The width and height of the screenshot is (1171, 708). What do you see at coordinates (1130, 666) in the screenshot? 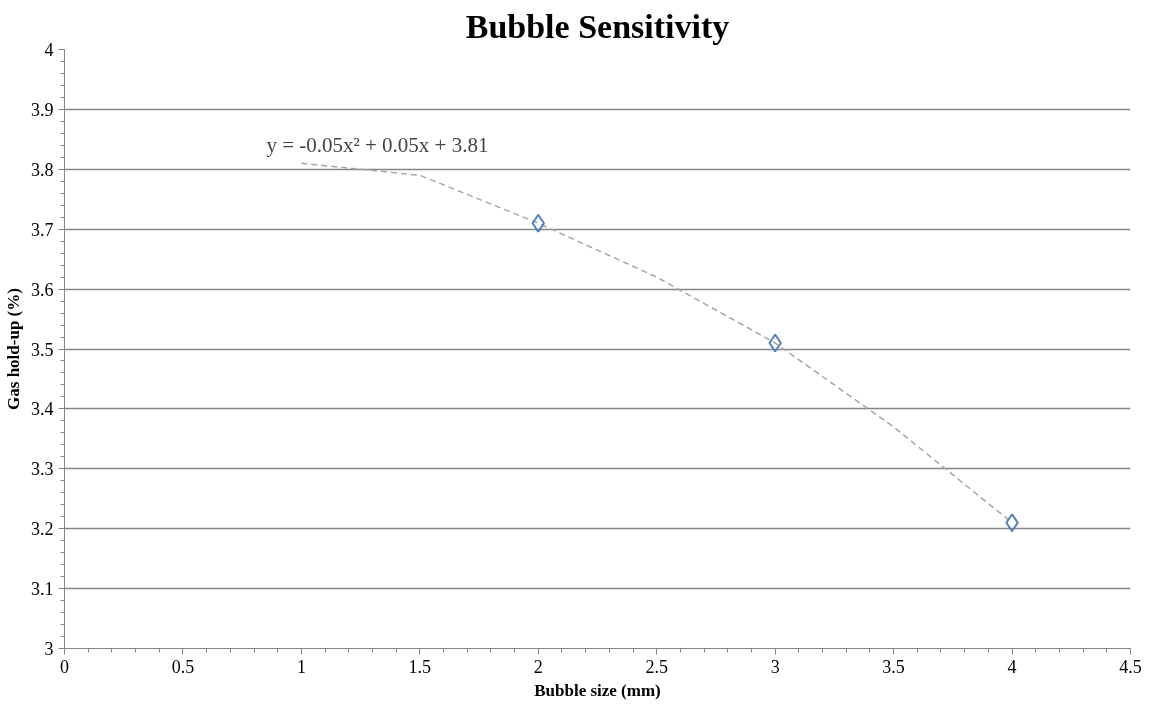
I see `x-tick-label: 4.5` at bounding box center [1130, 666].